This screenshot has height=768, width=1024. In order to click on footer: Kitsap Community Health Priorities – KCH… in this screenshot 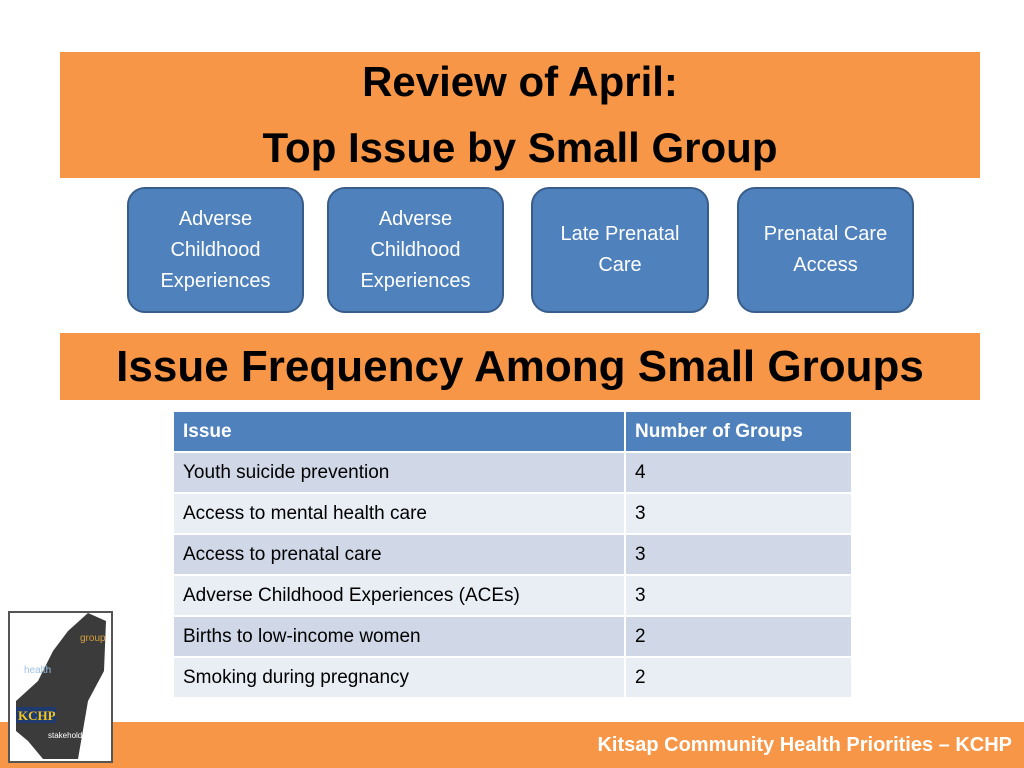, I will do `click(512, 745)`.